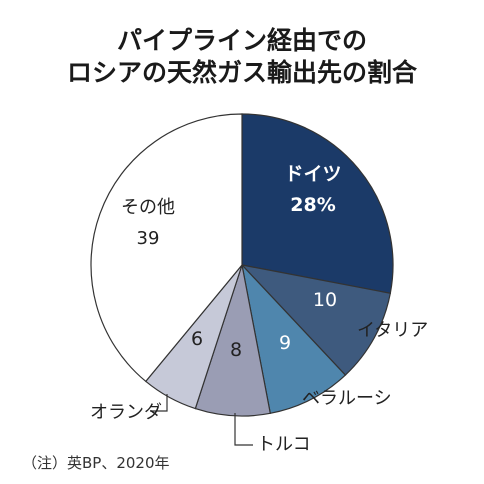  I want to click on slice-value-0: 28%, so click(312, 205).